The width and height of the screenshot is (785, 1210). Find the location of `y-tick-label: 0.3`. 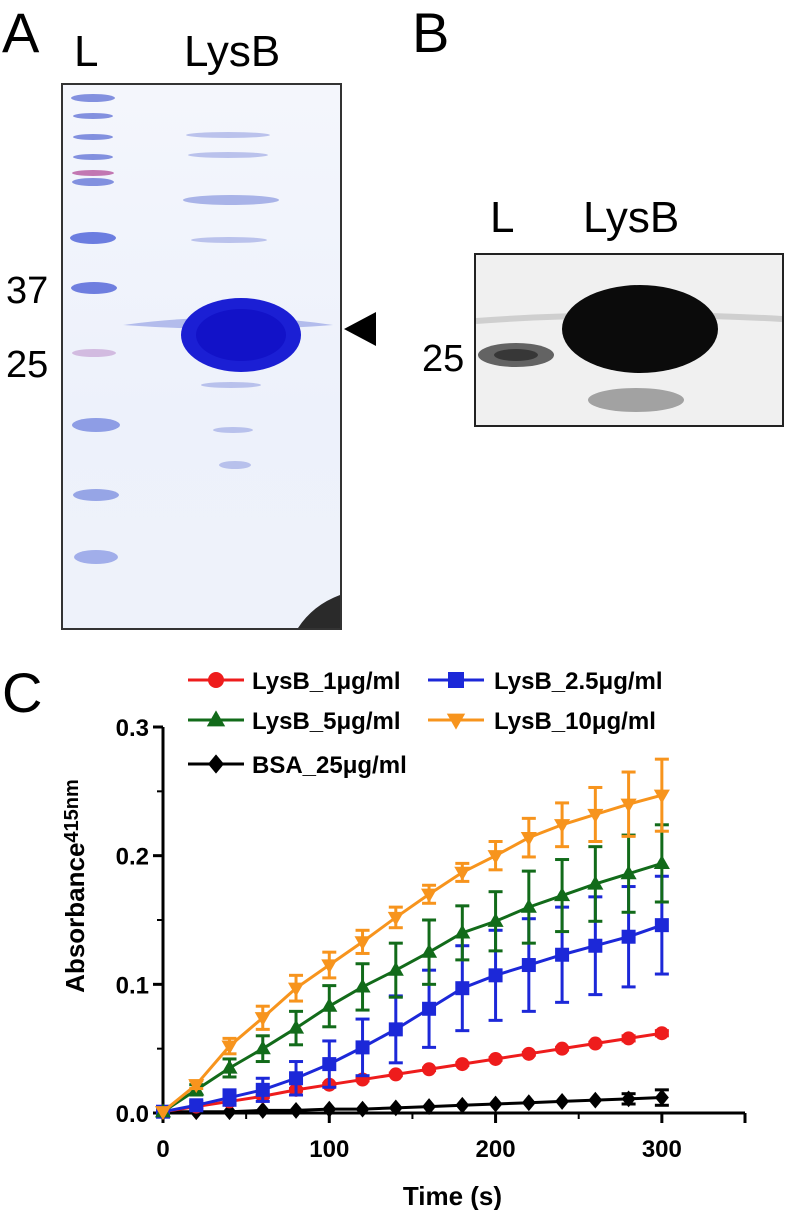

y-tick-label: 0.3 is located at coordinates (132, 728).